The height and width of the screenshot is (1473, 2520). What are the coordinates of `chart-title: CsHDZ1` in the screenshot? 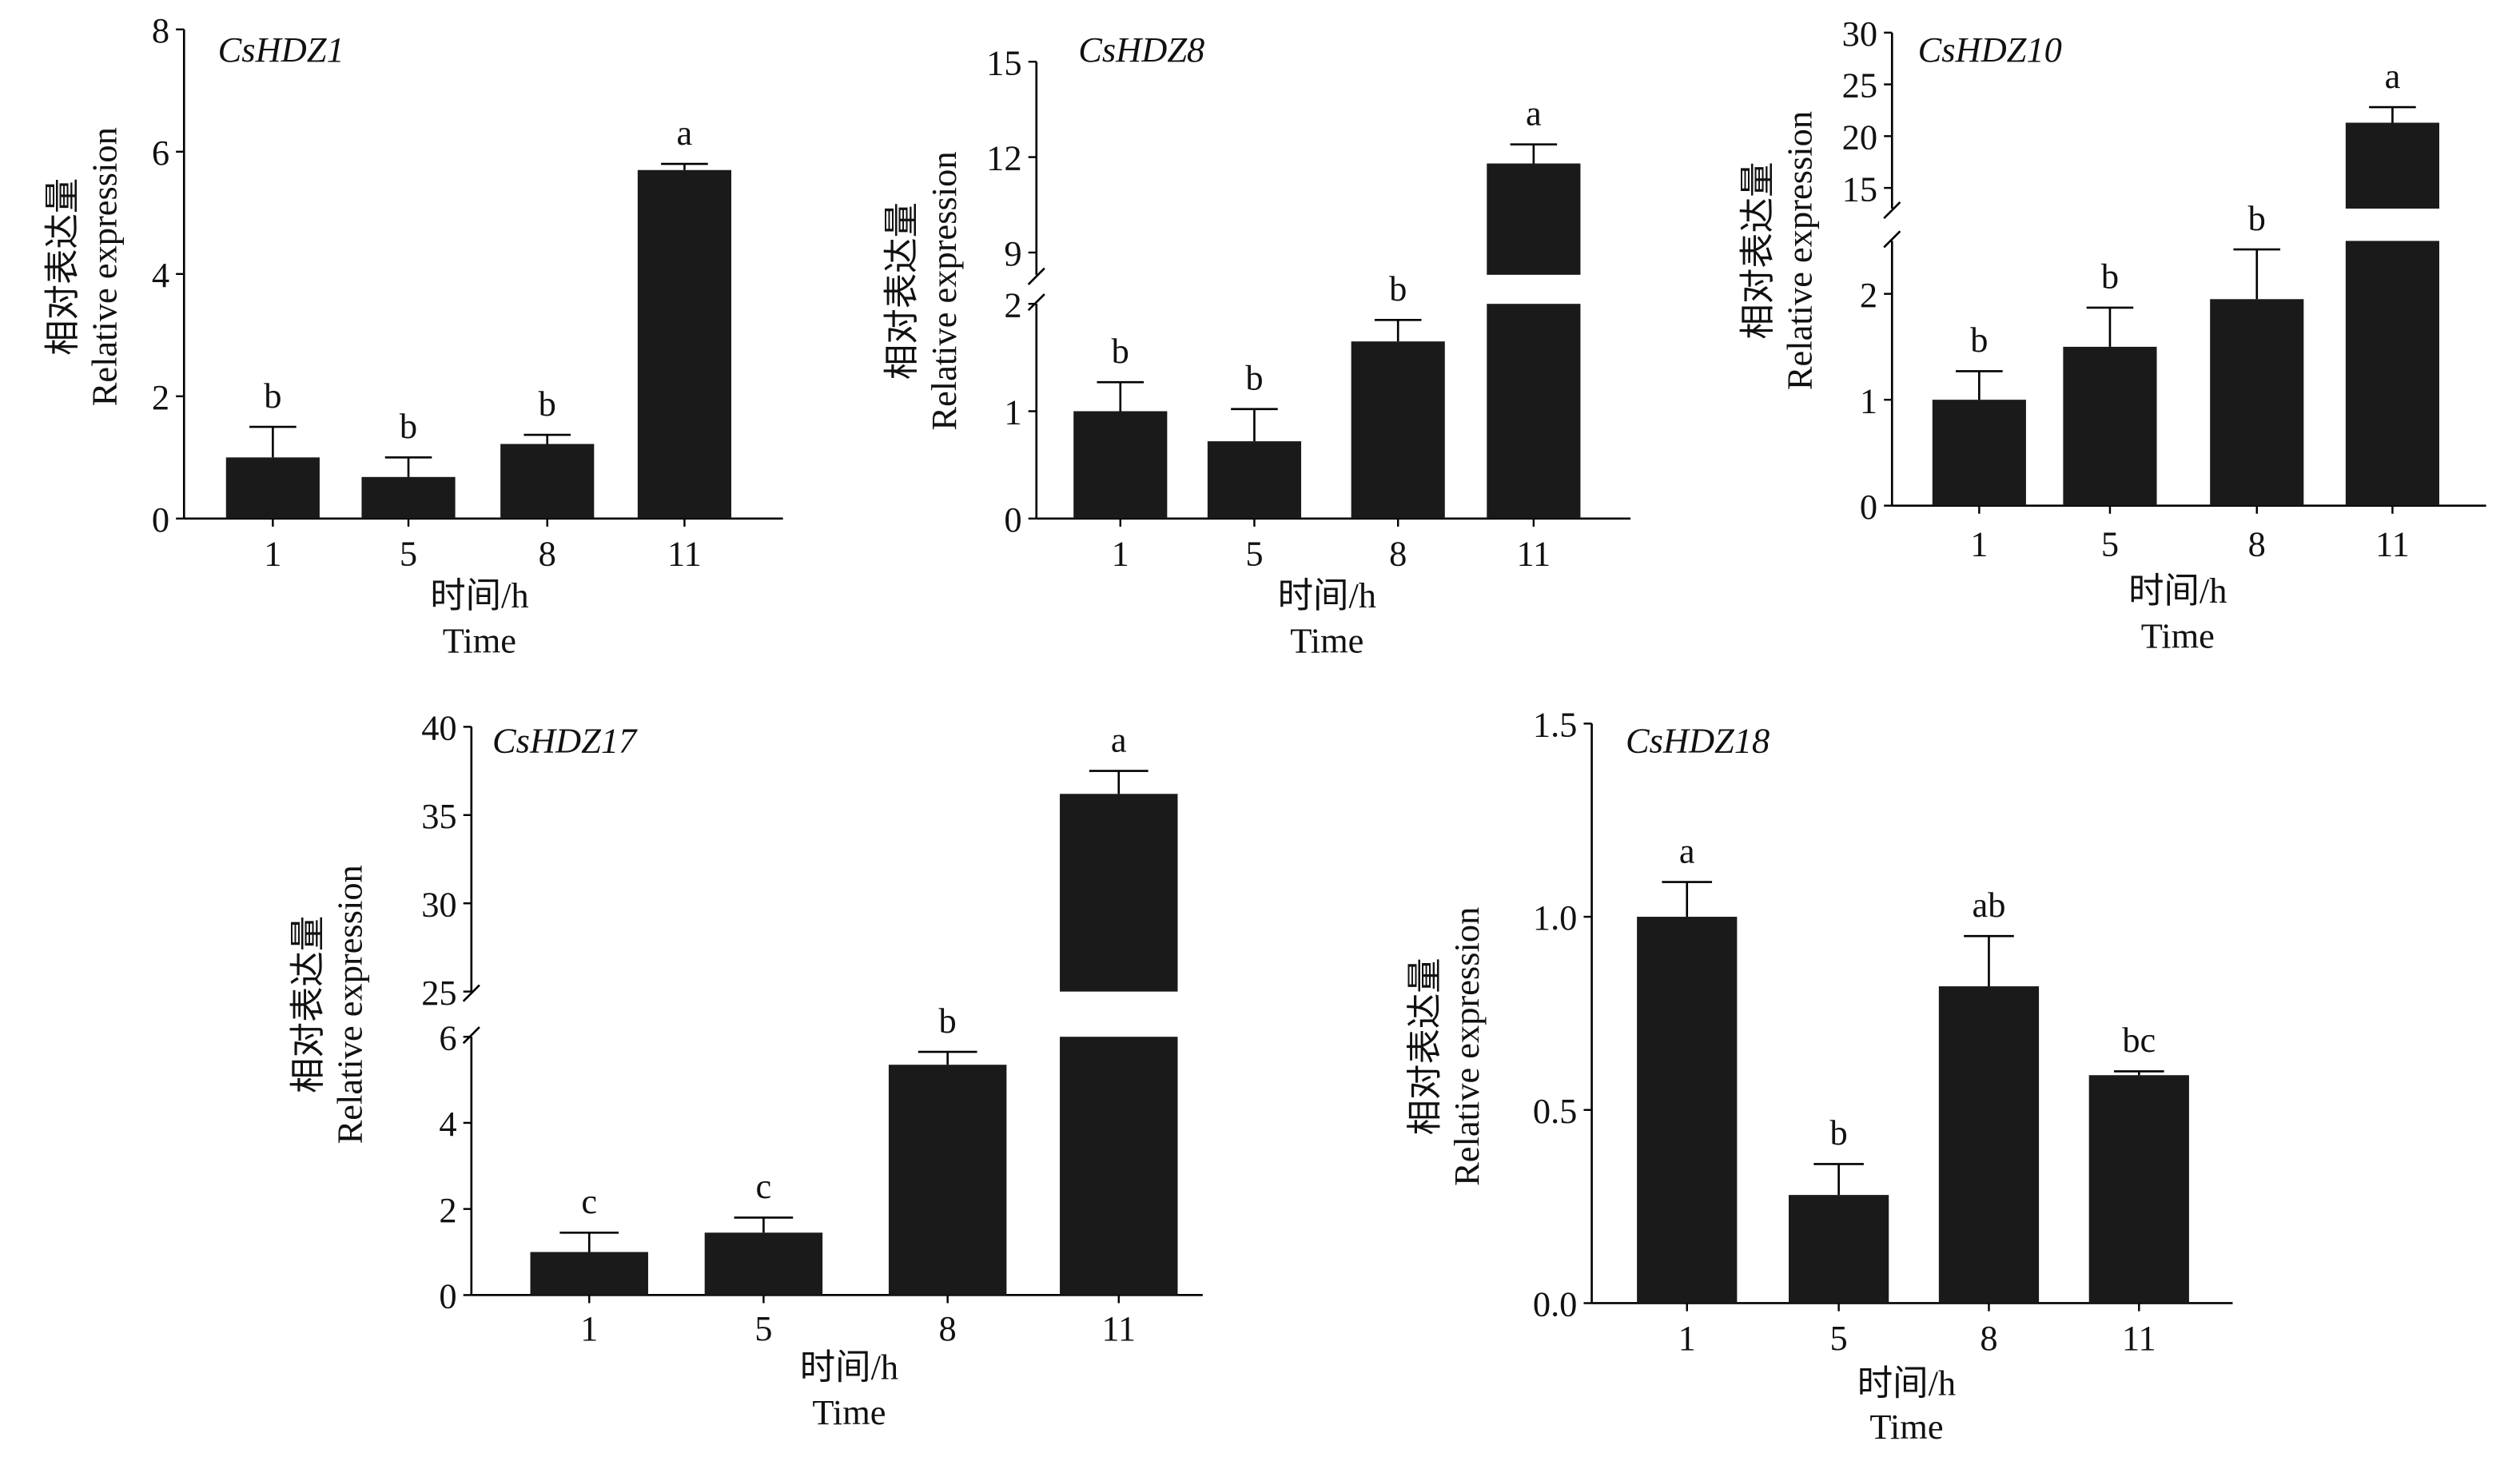 It's located at (281, 50).